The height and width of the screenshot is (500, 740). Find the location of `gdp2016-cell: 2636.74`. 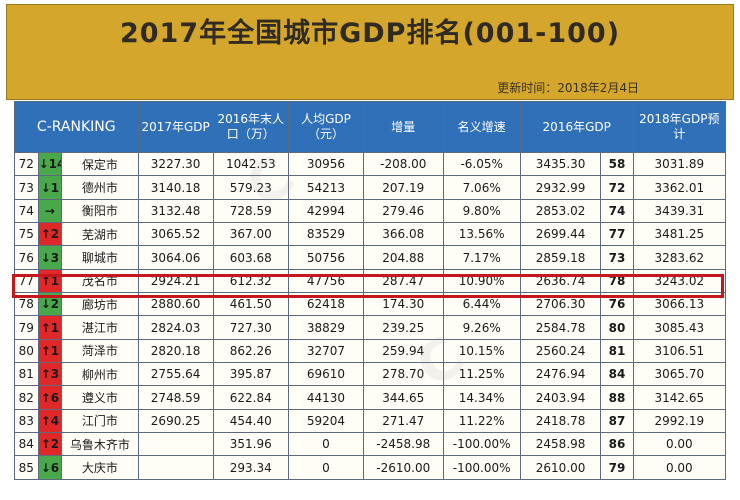

gdp2016-cell: 2636.74 is located at coordinates (560, 281).